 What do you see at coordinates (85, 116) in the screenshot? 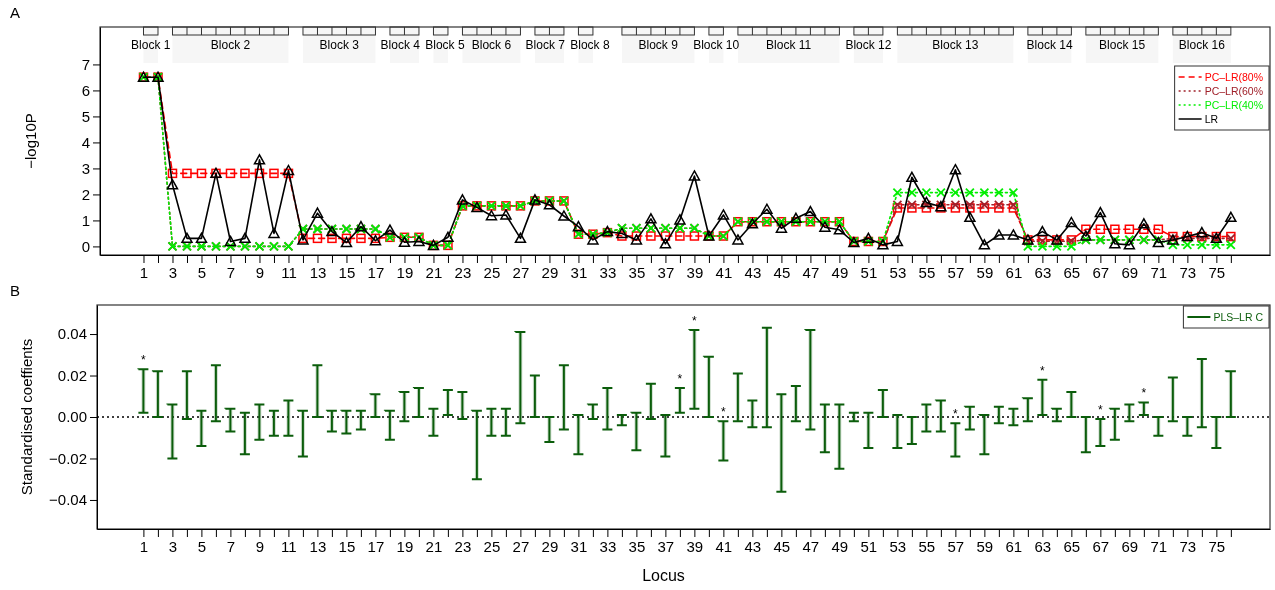
I see `y-tick-label: 5` at bounding box center [85, 116].